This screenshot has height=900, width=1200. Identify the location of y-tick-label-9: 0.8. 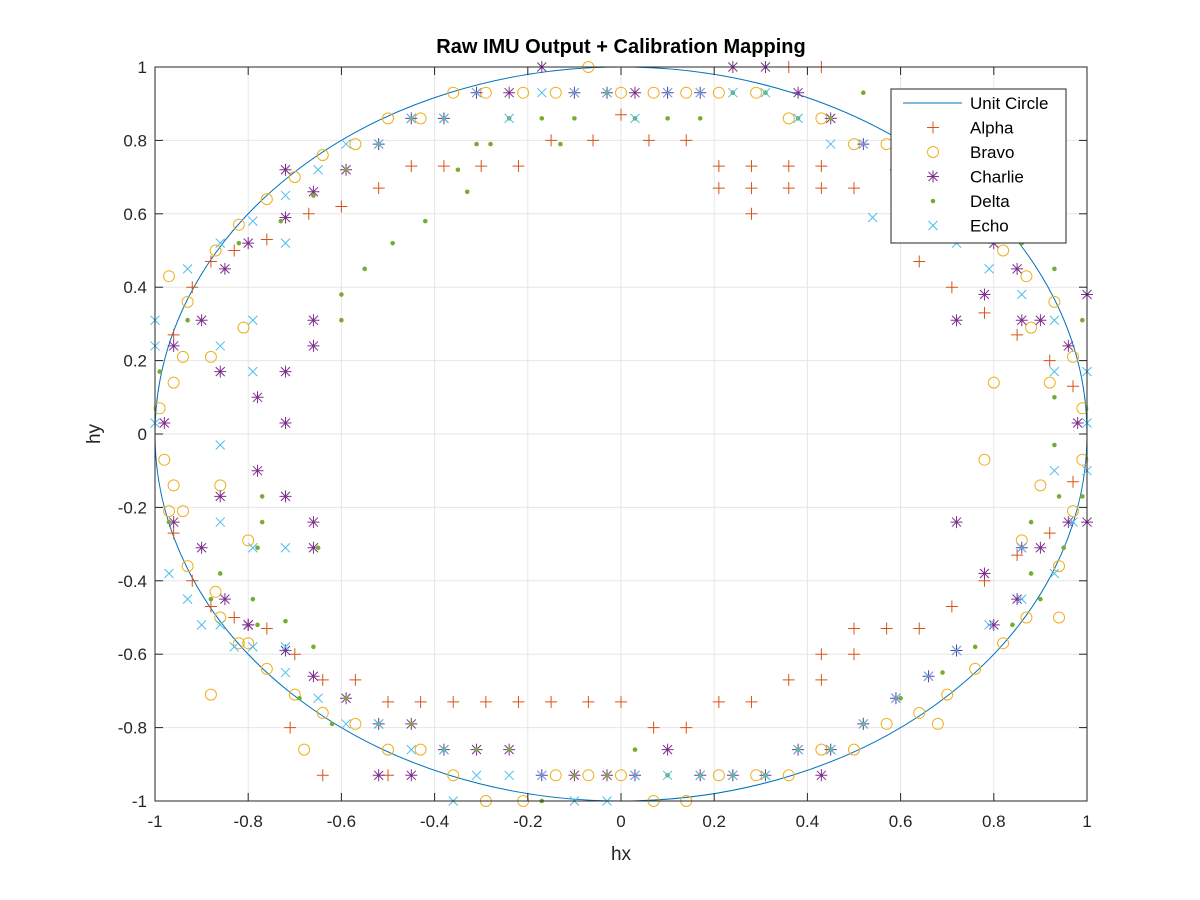
(135, 140).